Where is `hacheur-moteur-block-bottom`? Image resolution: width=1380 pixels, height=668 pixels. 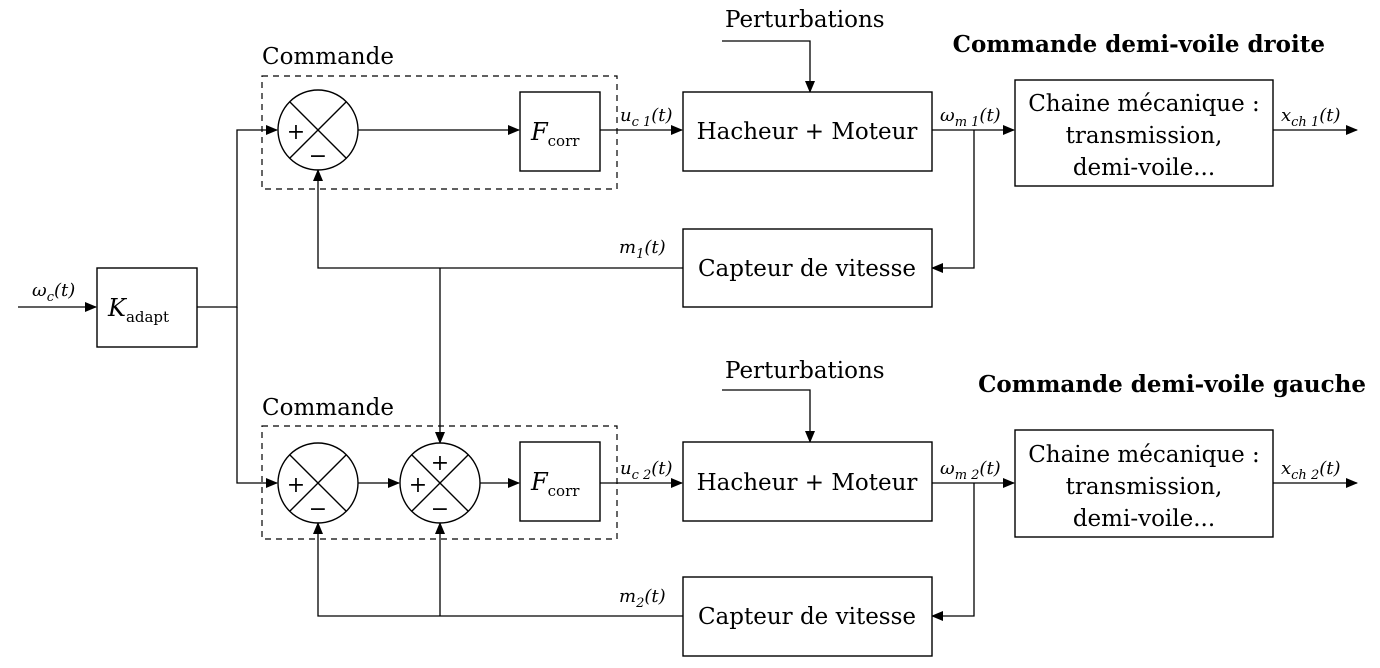
hacheur-moteur-block-bottom is located at coordinates (807, 481).